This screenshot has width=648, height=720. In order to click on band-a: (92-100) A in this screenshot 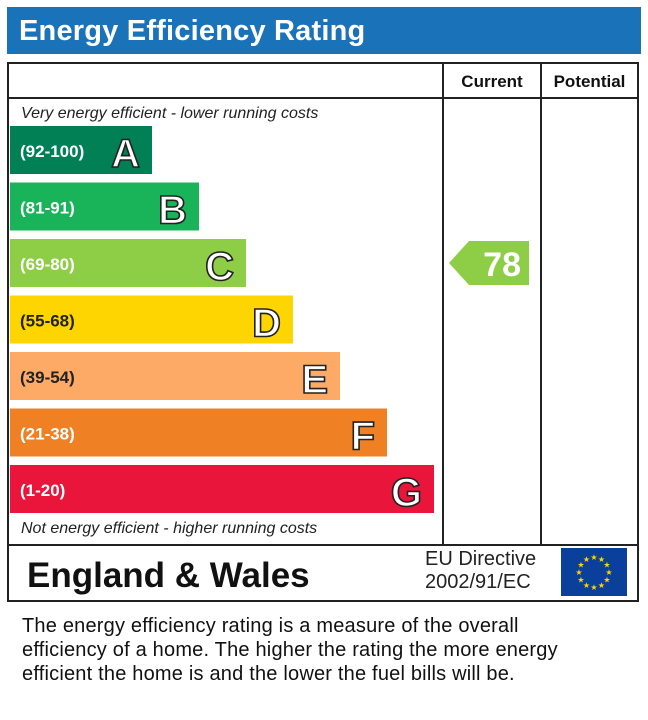, I will do `click(81, 151)`.